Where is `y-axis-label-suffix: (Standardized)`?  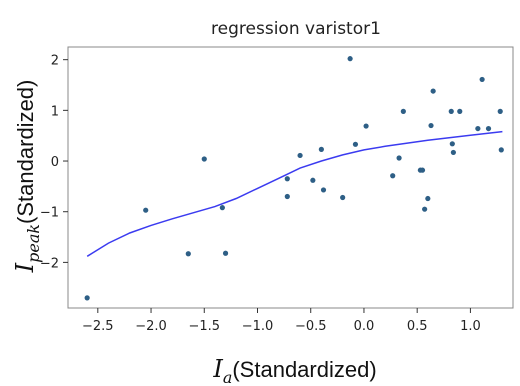
y-axis-label-suffix: (Standardized) is located at coordinates (25, 152).